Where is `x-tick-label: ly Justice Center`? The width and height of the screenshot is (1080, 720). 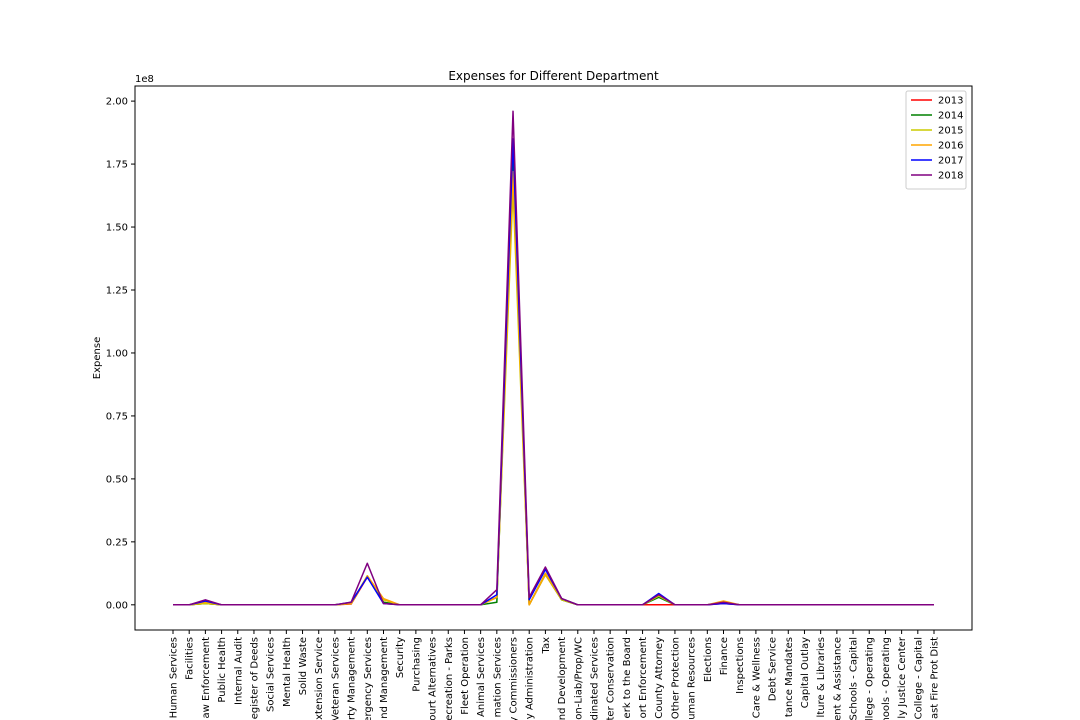 x-tick-label: ly Justice Center is located at coordinates (902, 677).